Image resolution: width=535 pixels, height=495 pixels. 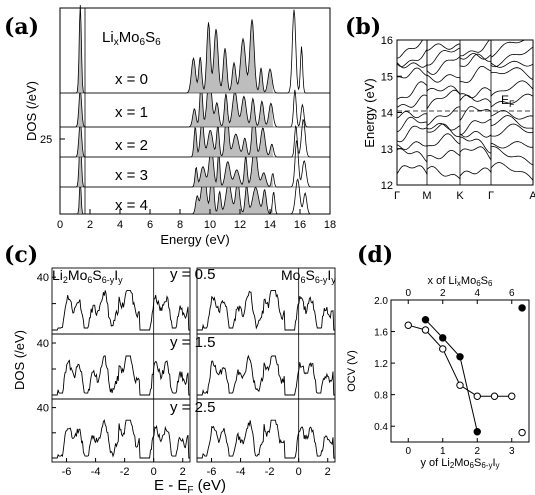 What do you see at coordinates (21, 255) in the screenshot?
I see `panel-c-label: (c)` at bounding box center [21, 255].